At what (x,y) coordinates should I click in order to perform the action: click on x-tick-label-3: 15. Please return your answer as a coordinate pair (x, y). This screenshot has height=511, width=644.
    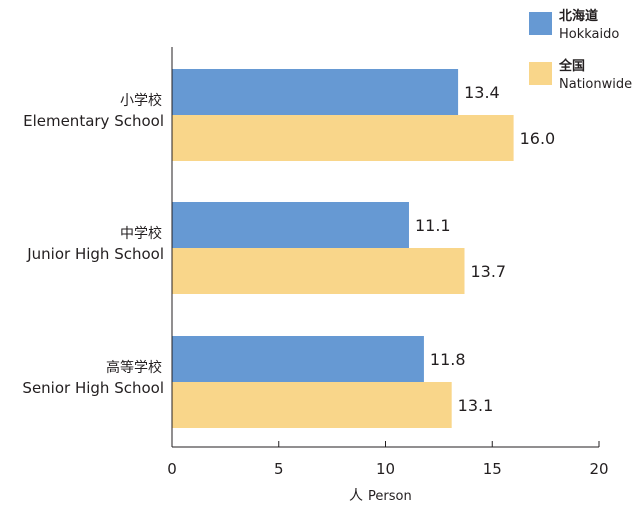
    Looking at the image, I should click on (492, 469).